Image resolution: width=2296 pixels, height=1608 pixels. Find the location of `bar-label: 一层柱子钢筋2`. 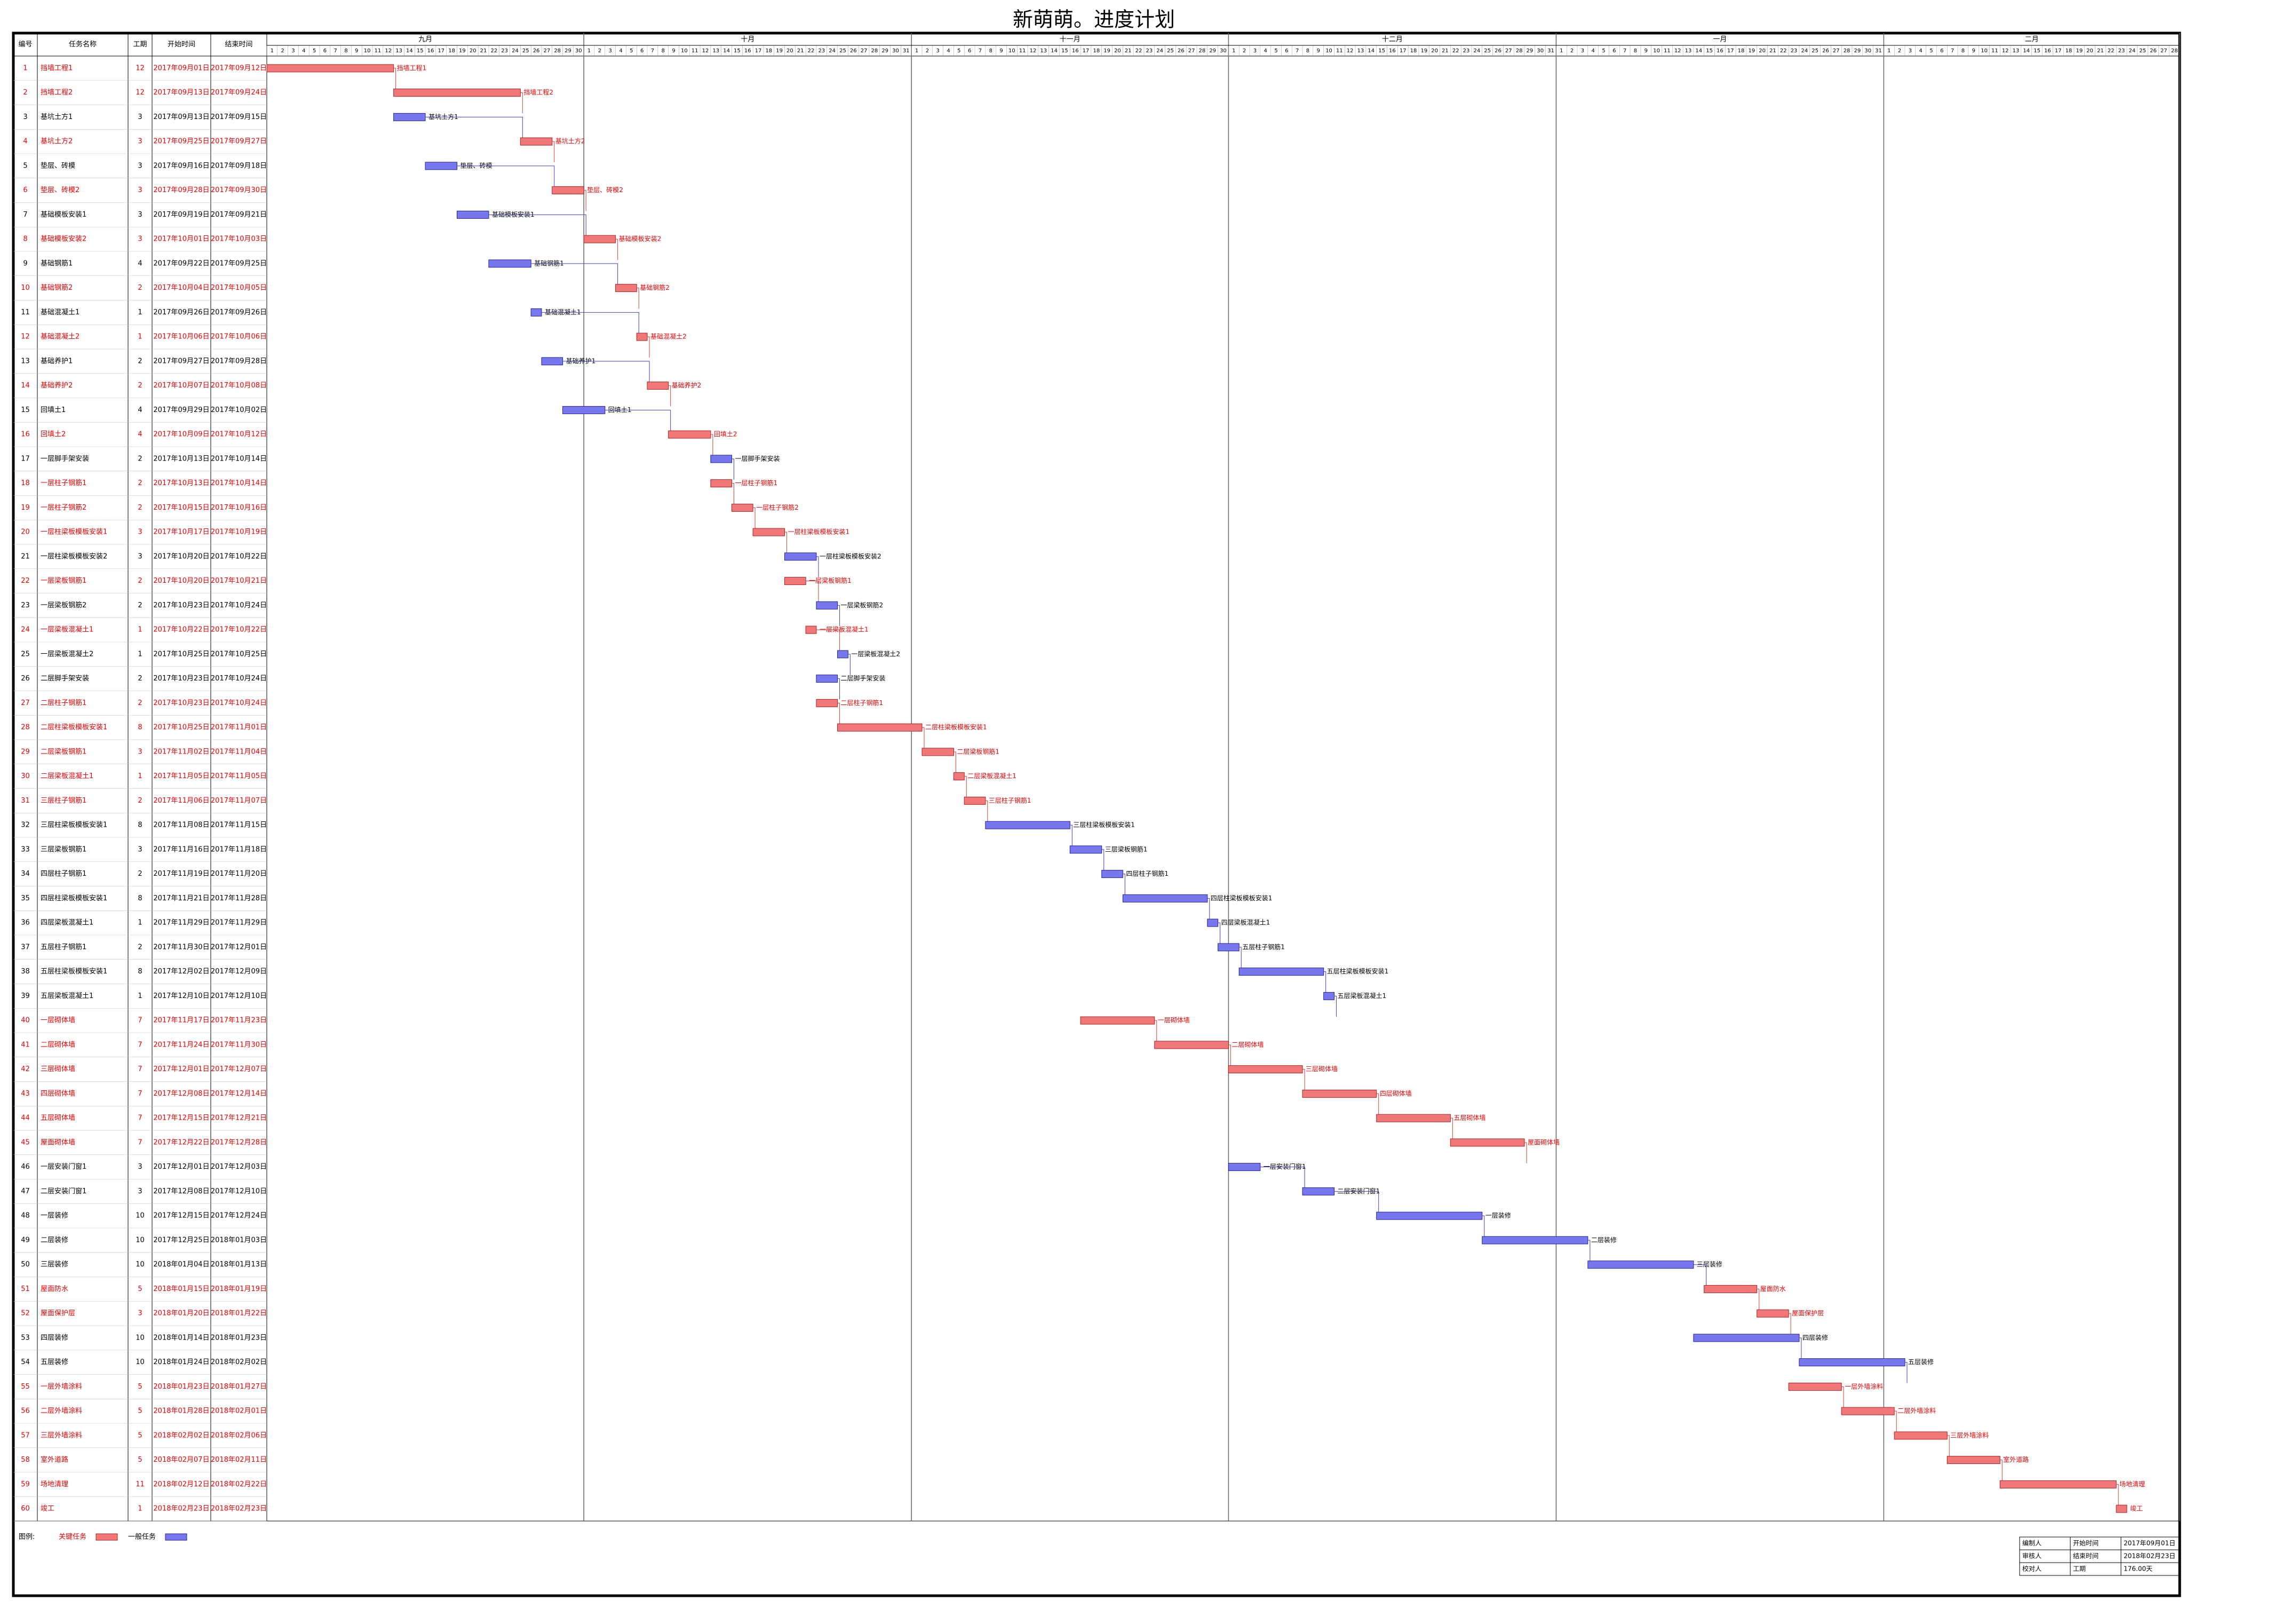

bar-label: 一层柱子钢筋2 is located at coordinates (778, 507).